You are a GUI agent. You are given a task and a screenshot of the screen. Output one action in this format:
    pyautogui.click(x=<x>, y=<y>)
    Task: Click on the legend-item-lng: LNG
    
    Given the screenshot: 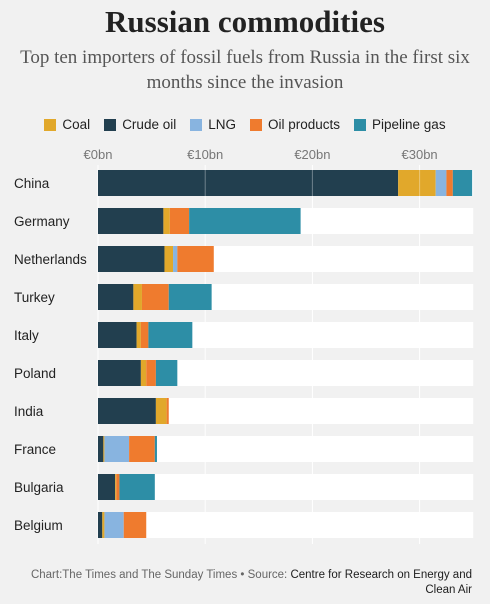 What is the action you would take?
    pyautogui.click(x=213, y=124)
    